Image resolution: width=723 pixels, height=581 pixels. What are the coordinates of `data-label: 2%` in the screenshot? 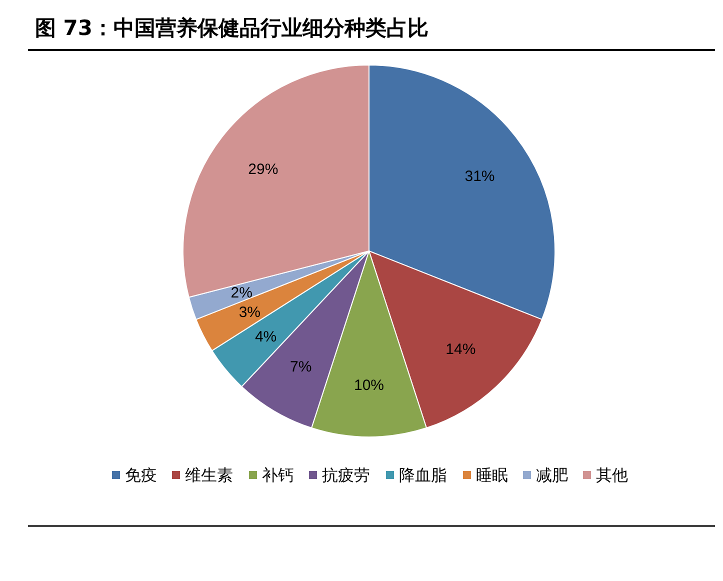 It's located at (241, 293).